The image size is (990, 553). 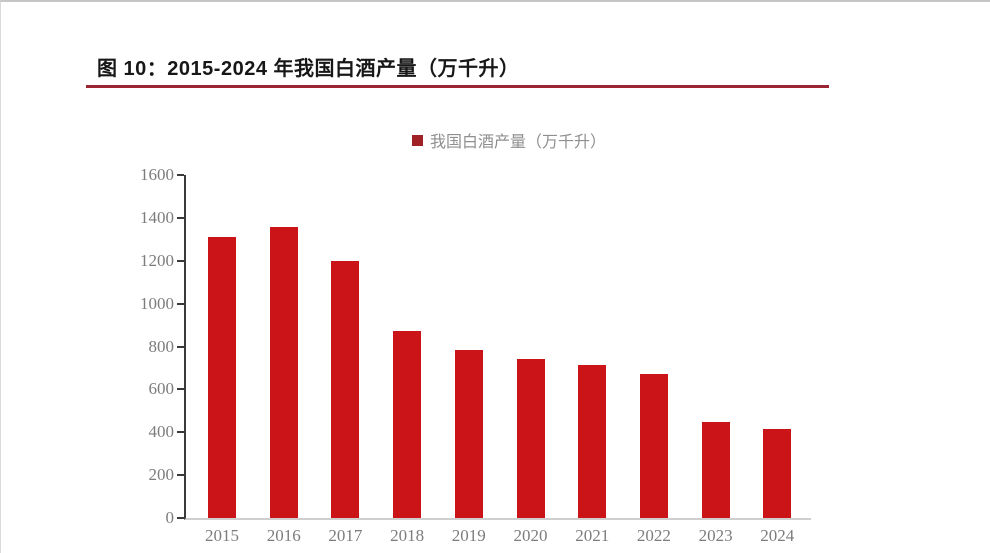 I want to click on x-axis-tick-label: 2022, so click(x=653, y=535).